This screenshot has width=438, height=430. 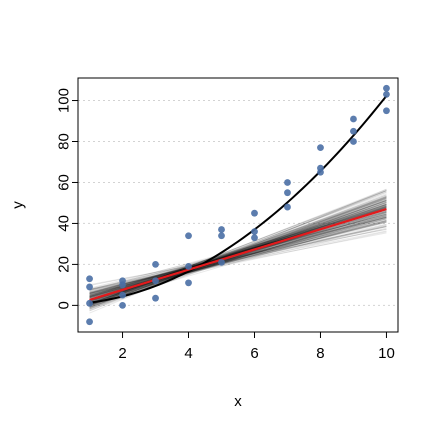 What do you see at coordinates (64, 305) in the screenshot?
I see `y-tick-label-0: 0` at bounding box center [64, 305].